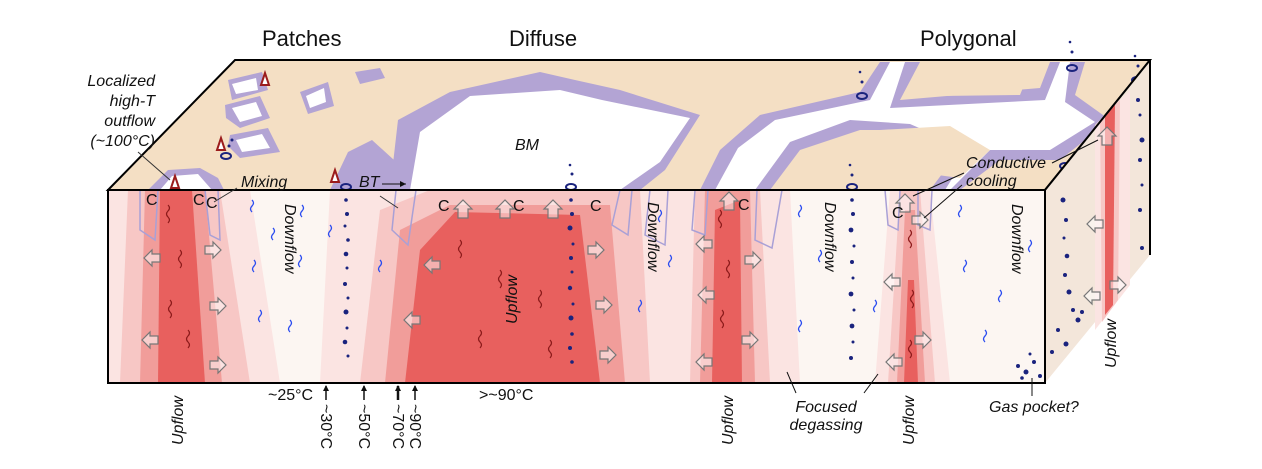 The image size is (1262, 469). What do you see at coordinates (506, 395) in the screenshot?
I see `temp-above-90: >~90°C` at bounding box center [506, 395].